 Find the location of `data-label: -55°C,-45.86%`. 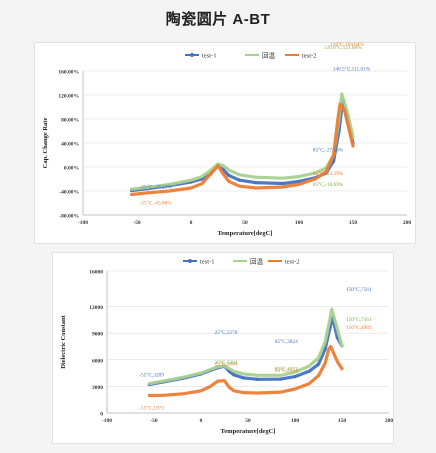

data-label: -55°C,-45.86% is located at coordinates (156, 203).